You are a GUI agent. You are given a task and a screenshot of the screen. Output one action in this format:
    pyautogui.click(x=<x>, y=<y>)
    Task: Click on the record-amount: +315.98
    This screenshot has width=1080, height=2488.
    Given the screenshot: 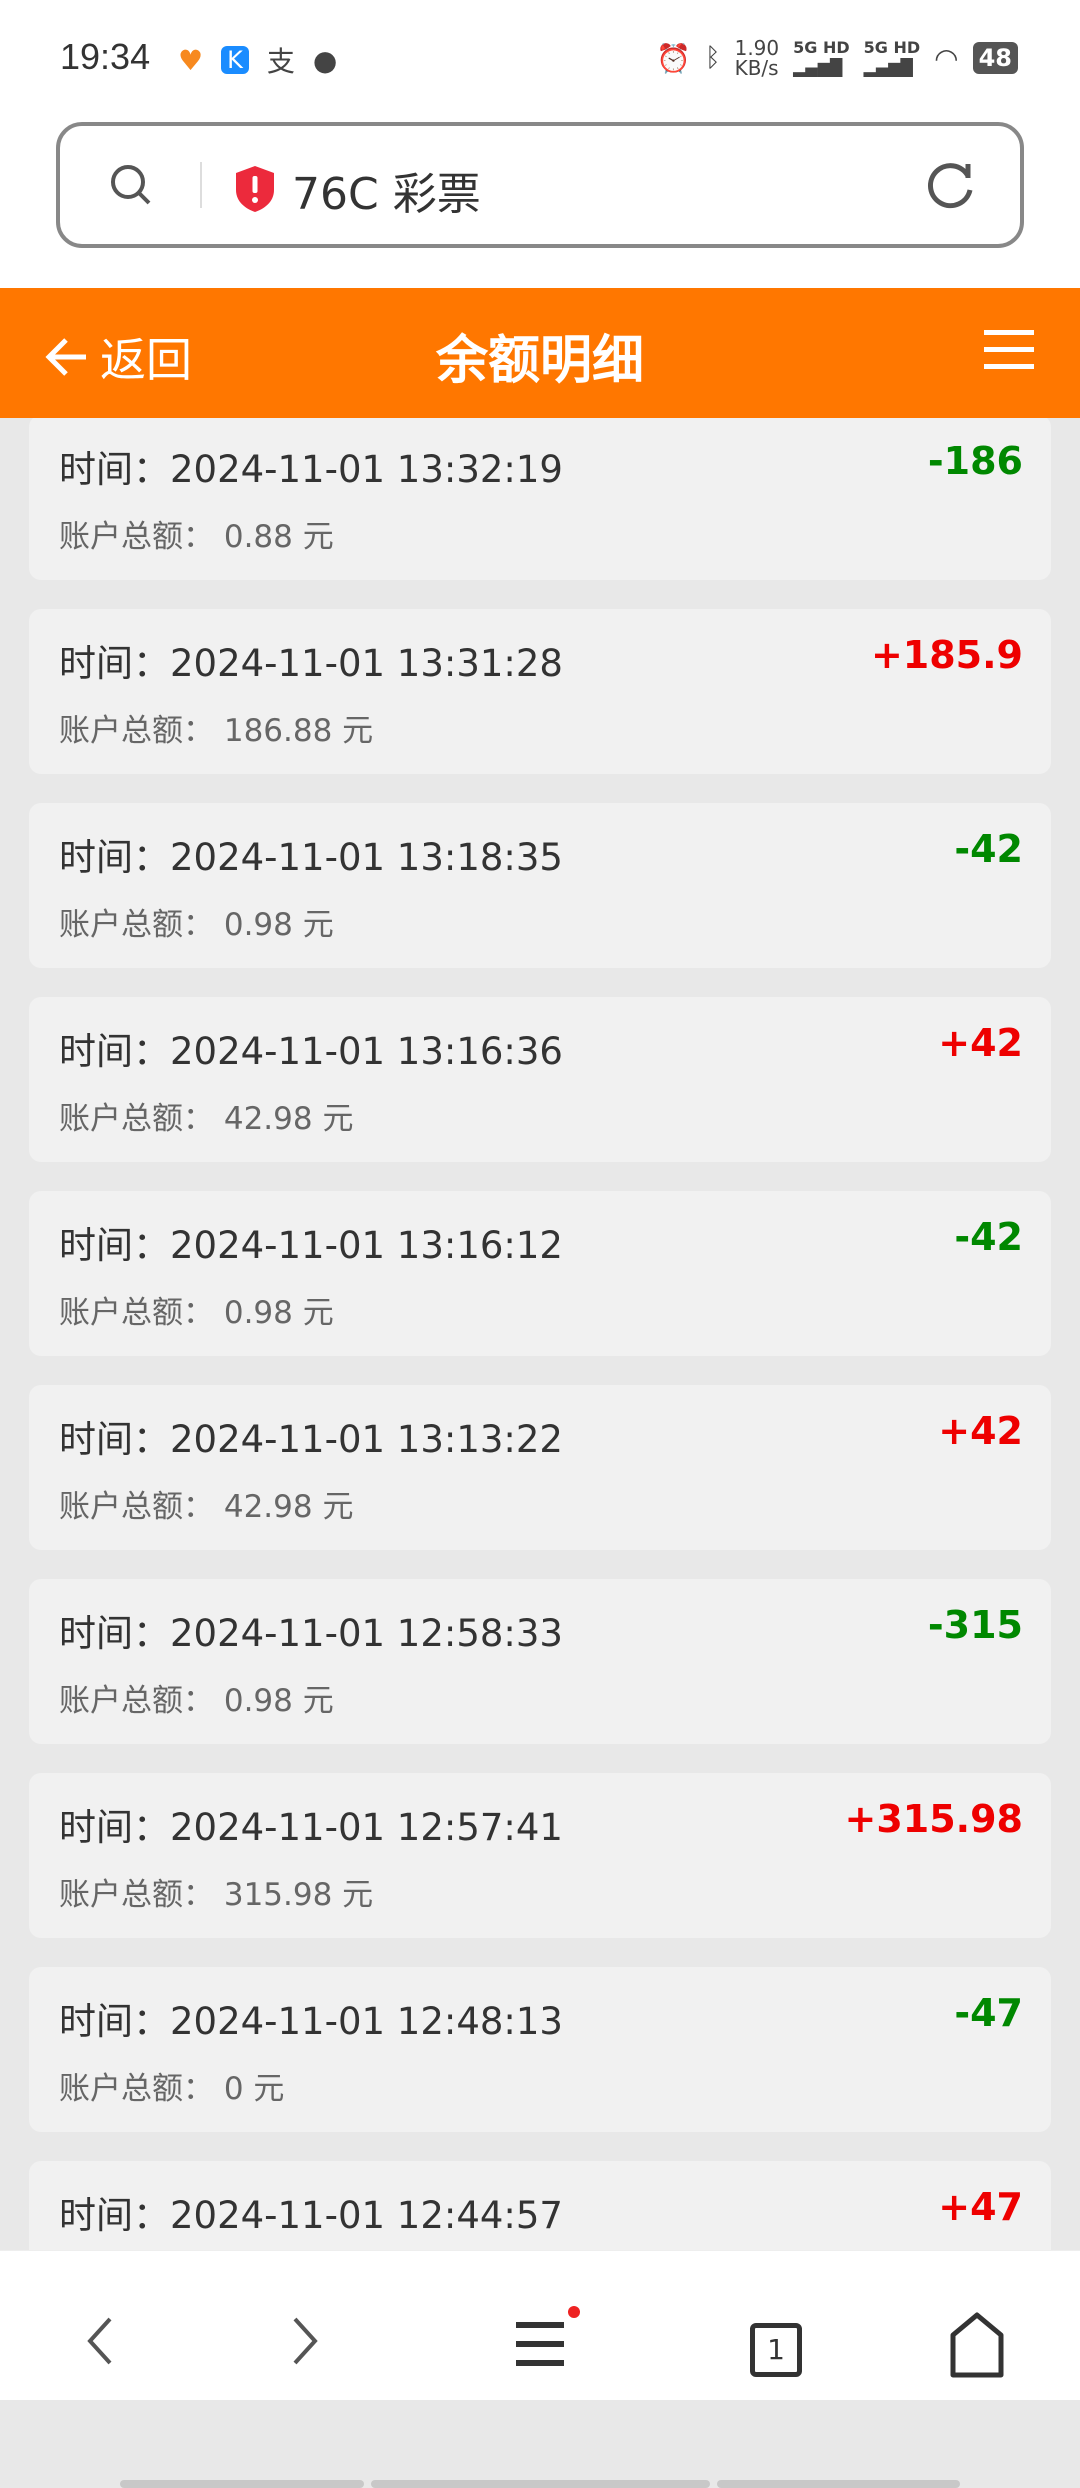 What is the action you would take?
    pyautogui.click(x=933, y=1819)
    